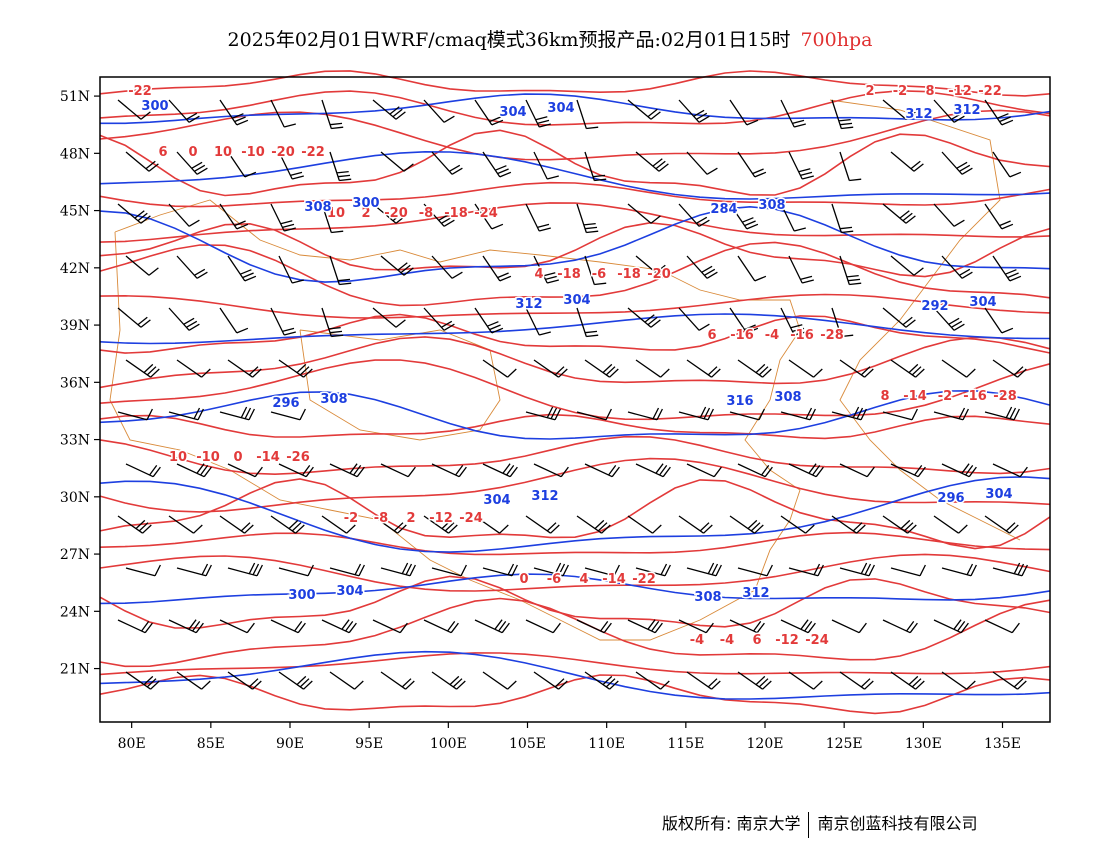 This screenshot has width=1100, height=850. I want to click on temperature-label: 2, so click(365, 213).